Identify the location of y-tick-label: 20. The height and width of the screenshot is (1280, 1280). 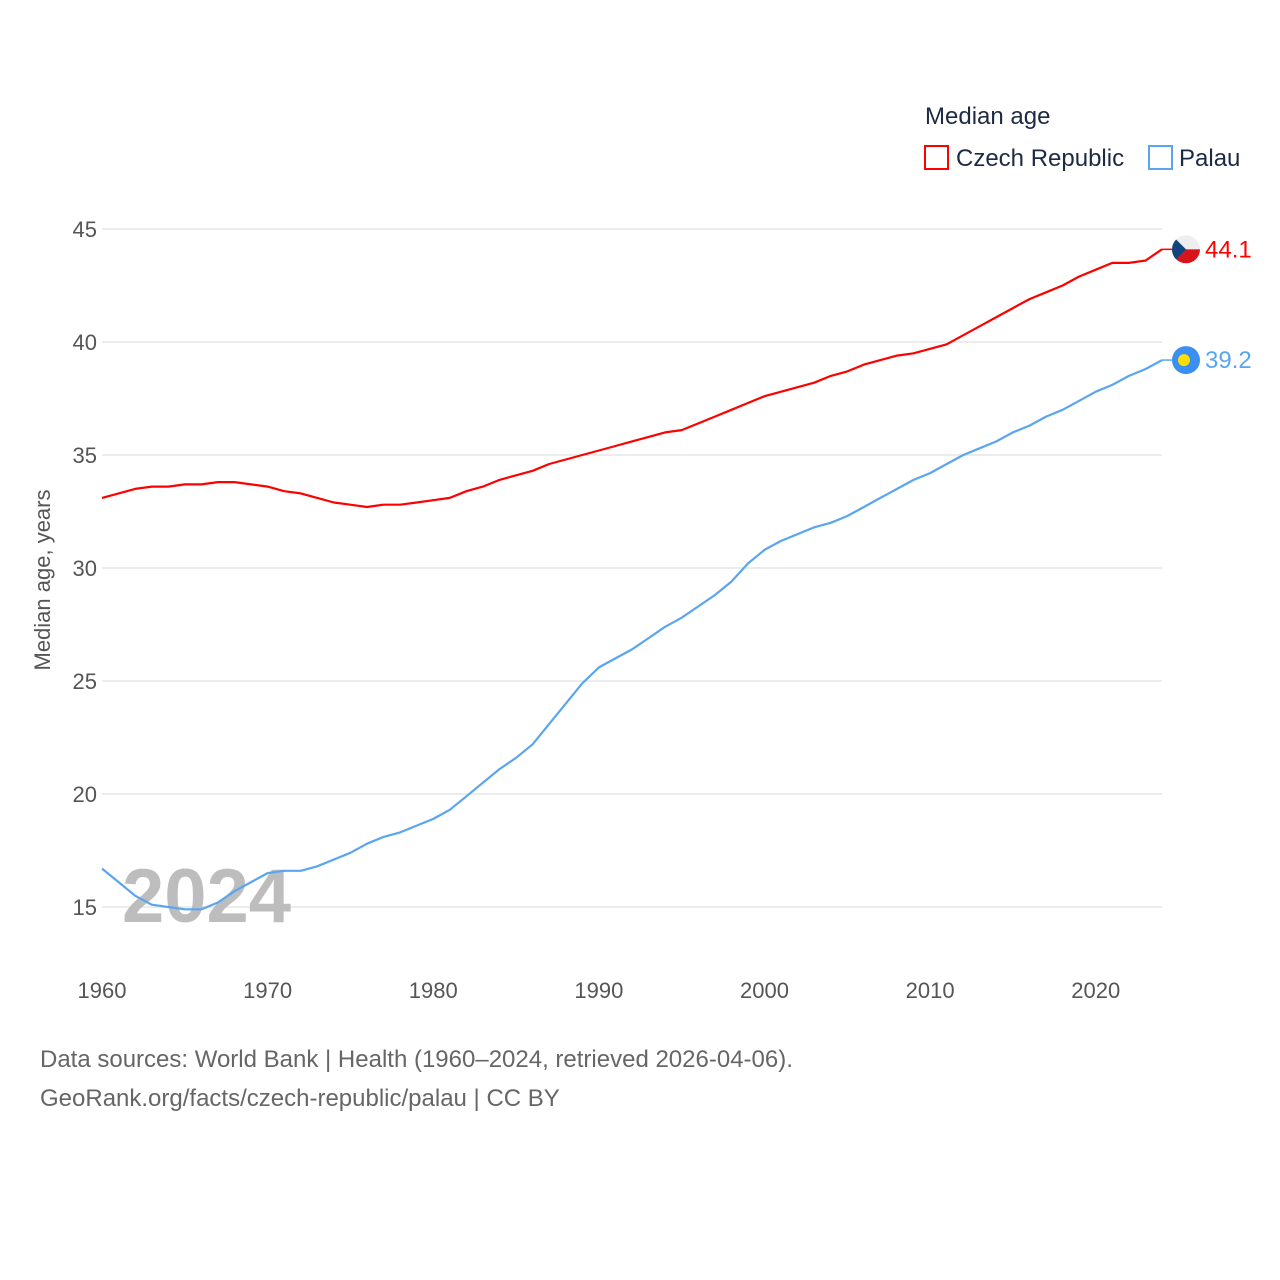
(85, 794).